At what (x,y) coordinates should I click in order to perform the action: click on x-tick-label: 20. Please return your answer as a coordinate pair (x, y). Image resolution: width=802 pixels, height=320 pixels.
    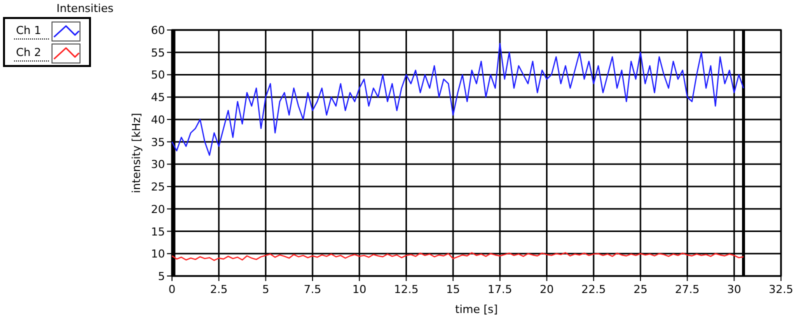
    Looking at the image, I should click on (547, 289).